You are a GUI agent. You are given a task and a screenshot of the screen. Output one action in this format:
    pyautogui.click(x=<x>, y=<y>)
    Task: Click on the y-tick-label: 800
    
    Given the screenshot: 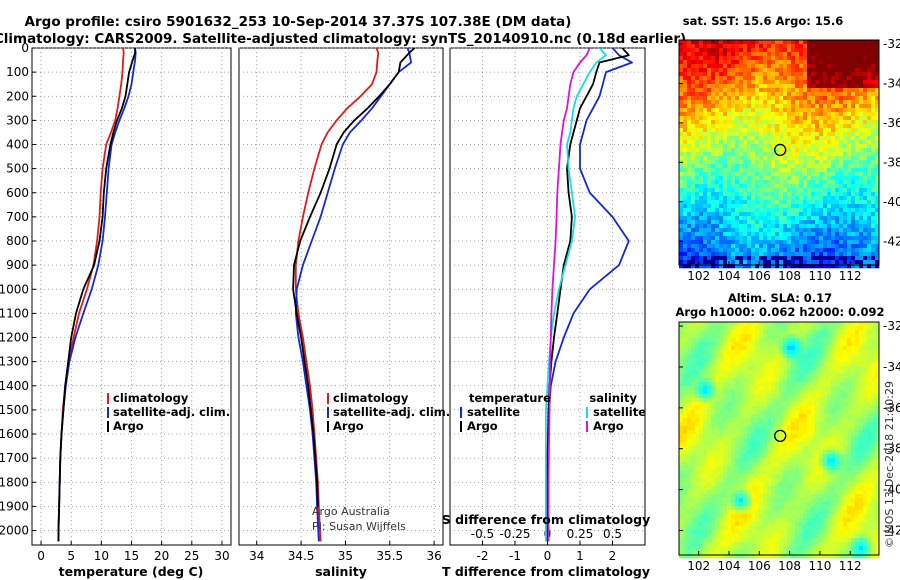 What is the action you would take?
    pyautogui.click(x=17, y=241)
    